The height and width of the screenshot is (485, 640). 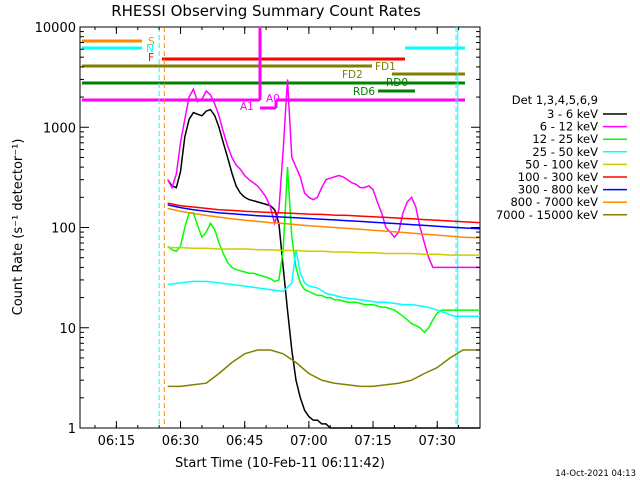 I want to click on y-tick-label: 10, so click(x=67, y=329).